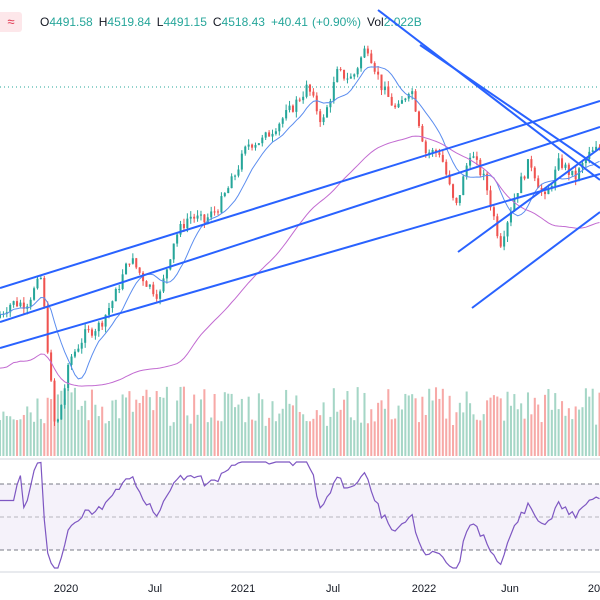  Describe the element at coordinates (327, 589) in the screenshot. I see `time-axis: 2020 Jul 2021 Jul 2022 Jun 20` at that location.